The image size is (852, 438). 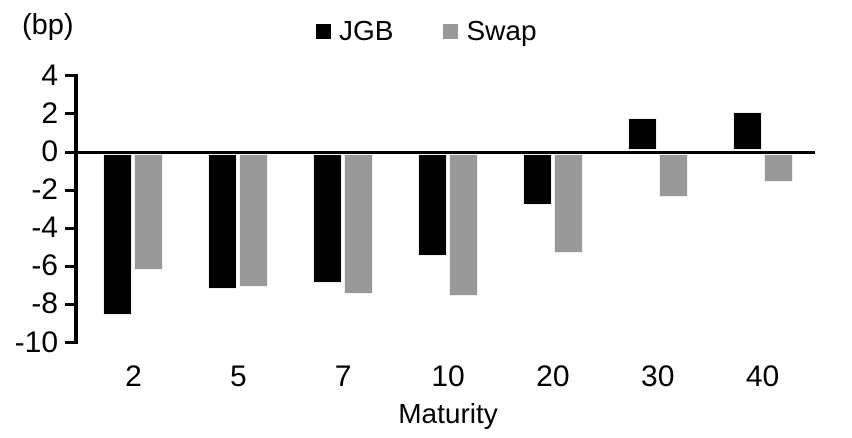 I want to click on x-tick-label: 30, so click(x=658, y=376).